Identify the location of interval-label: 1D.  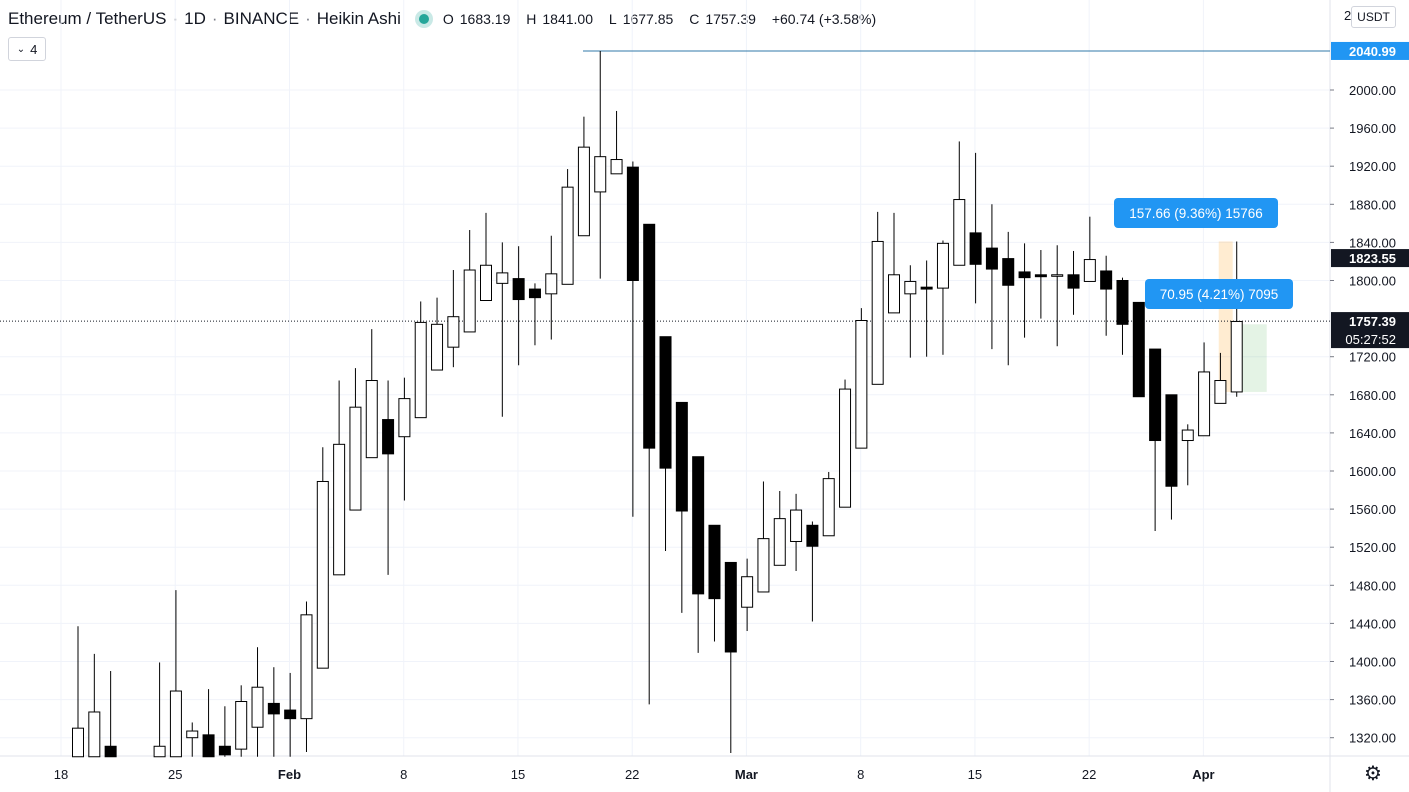
(195, 18).